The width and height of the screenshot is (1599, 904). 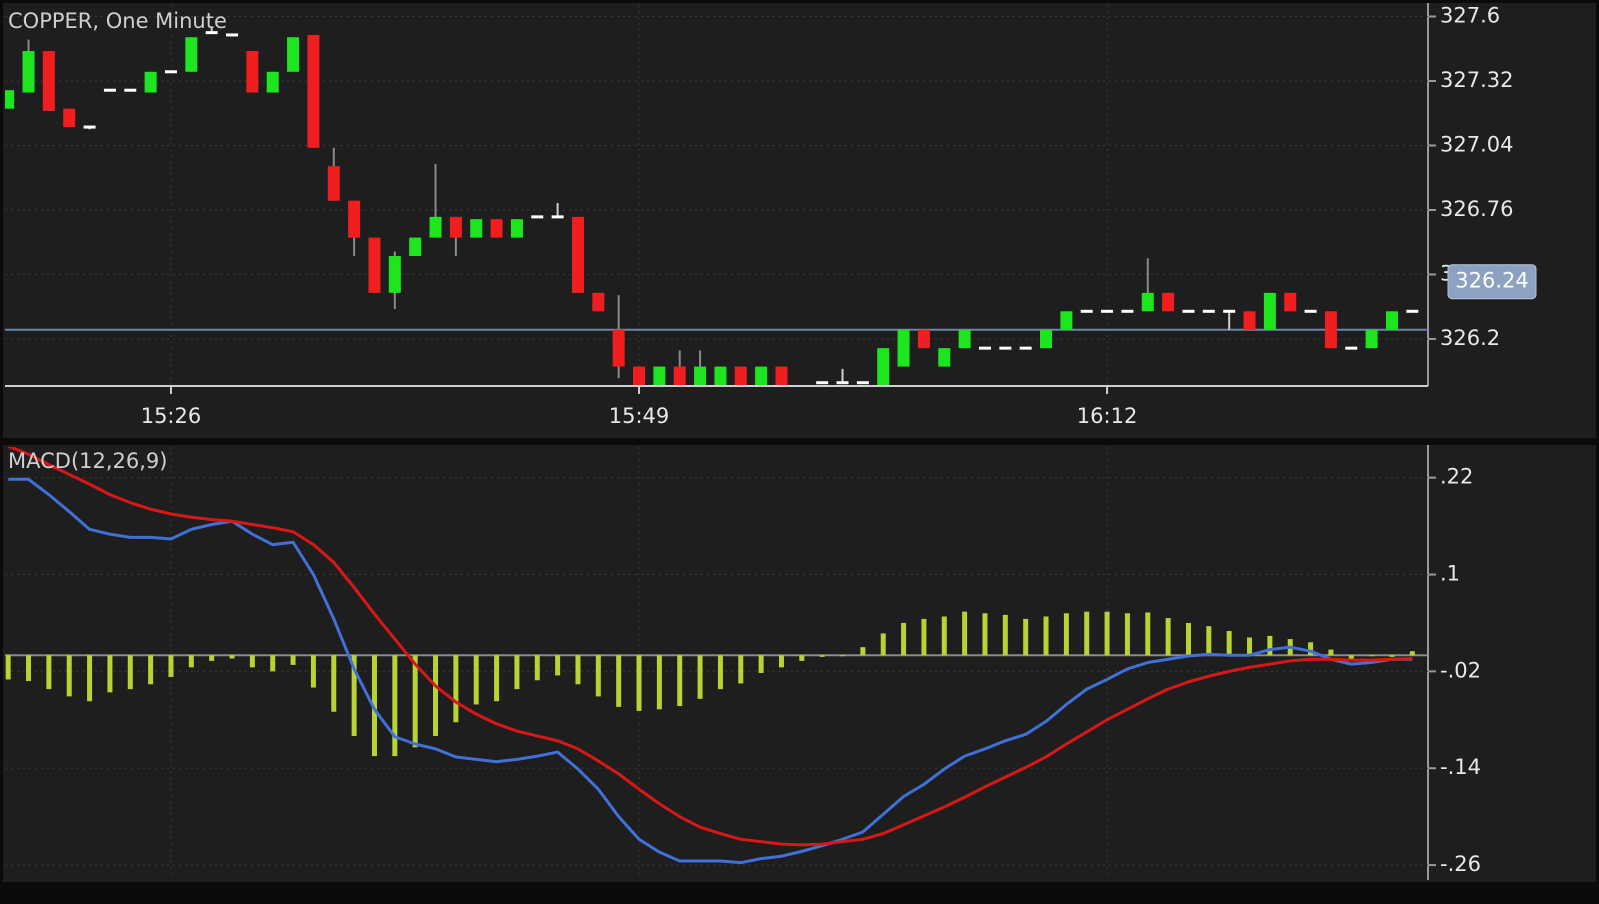 I want to click on macd-title: MACD(12,26,9), so click(x=88, y=461).